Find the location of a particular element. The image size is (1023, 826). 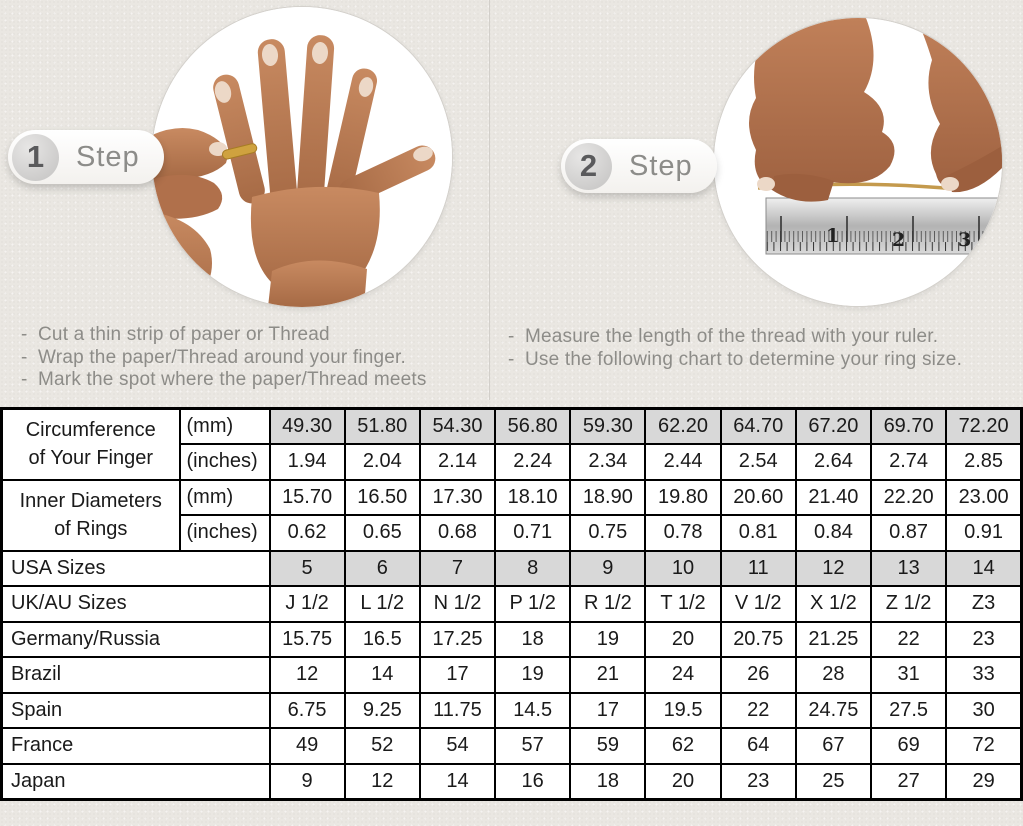

size-value-cell: 31 is located at coordinates (908, 675).